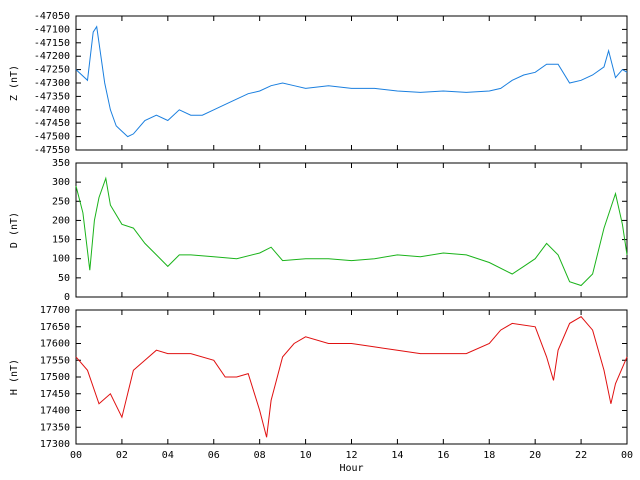 Image resolution: width=640 pixels, height=480 pixels. I want to click on y-tick-label: 17450, so click(55, 394).